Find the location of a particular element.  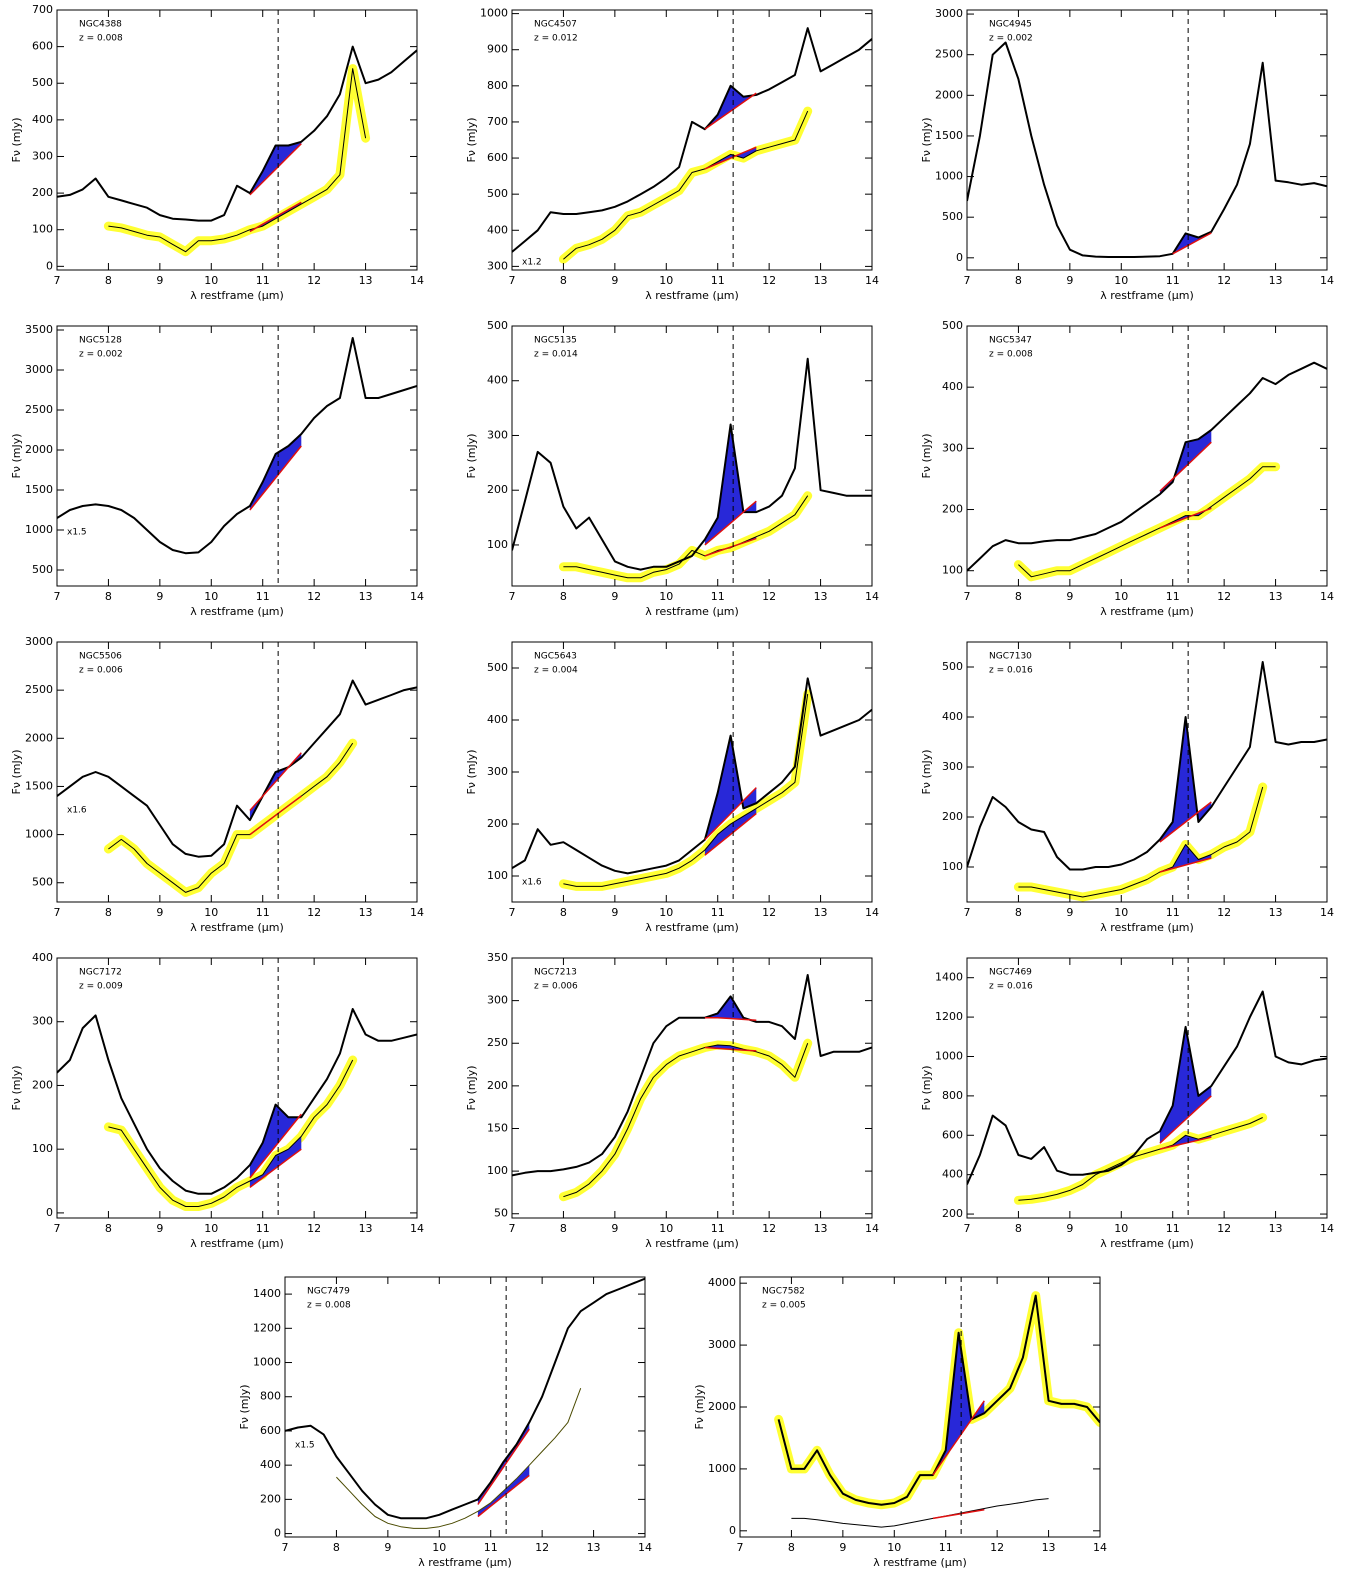

y-tick-label: 1200 is located at coordinates (267, 1327).